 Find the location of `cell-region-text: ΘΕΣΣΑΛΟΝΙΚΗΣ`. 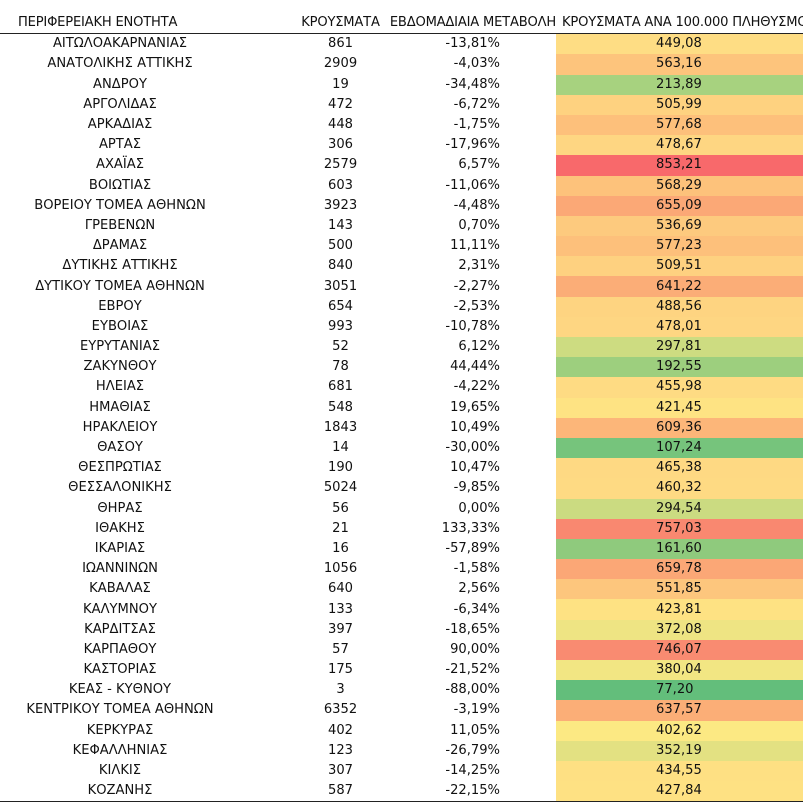

cell-region-text: ΘΕΣΣΑΛΟΝΙΚΗΣ is located at coordinates (120, 488).